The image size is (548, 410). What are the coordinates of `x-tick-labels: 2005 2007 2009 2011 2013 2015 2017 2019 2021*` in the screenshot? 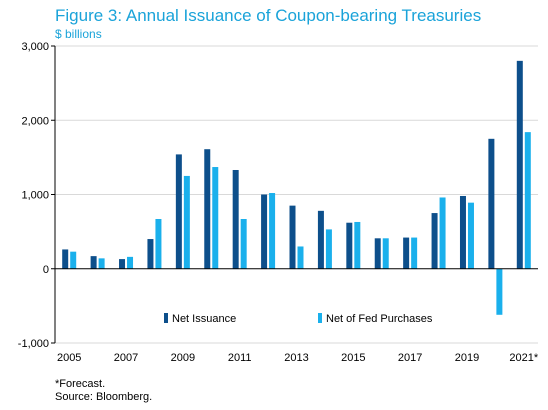 It's located at (298, 358).